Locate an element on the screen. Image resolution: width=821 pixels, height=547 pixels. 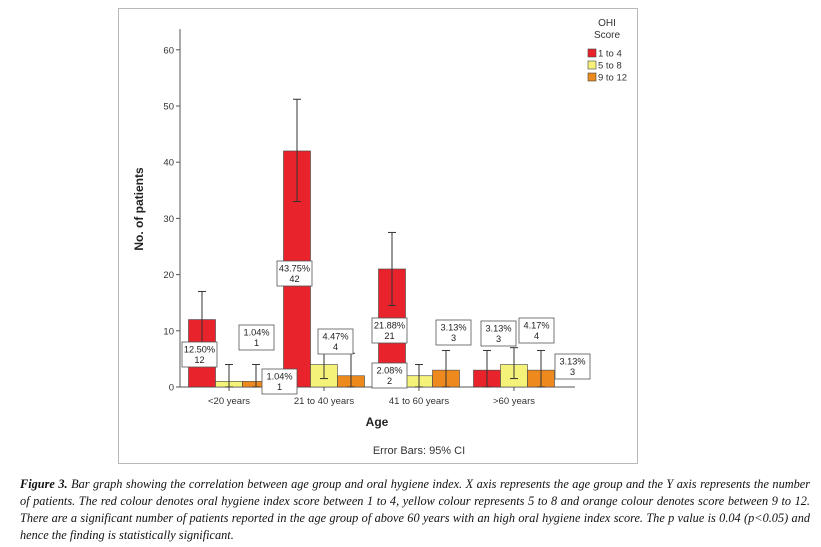
x-axis-title: Age is located at coordinates (377, 422).